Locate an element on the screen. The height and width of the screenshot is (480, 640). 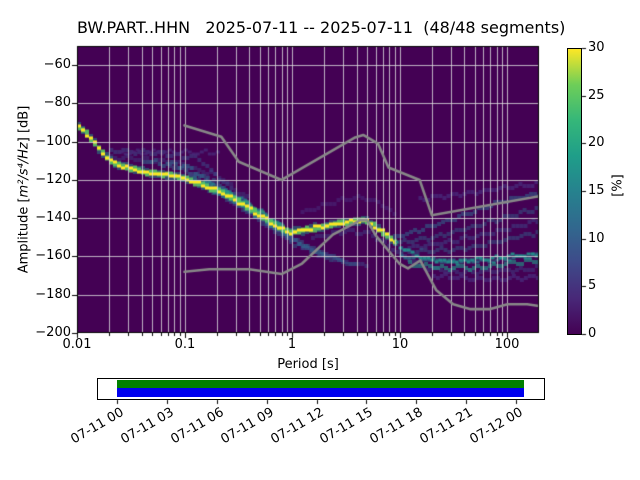
colorbar-tick-label: 15 is located at coordinates (596, 190).